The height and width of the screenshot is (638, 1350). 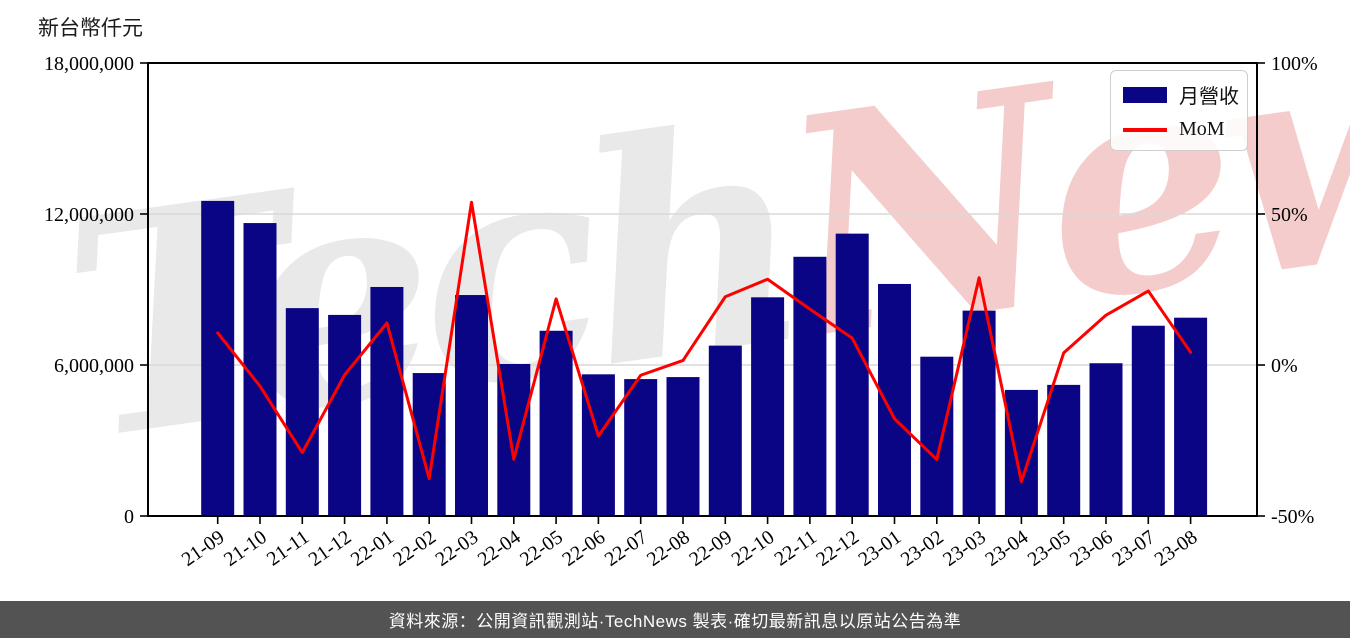 I want to click on left-tick-label: 18,000,000, so click(x=89, y=64).